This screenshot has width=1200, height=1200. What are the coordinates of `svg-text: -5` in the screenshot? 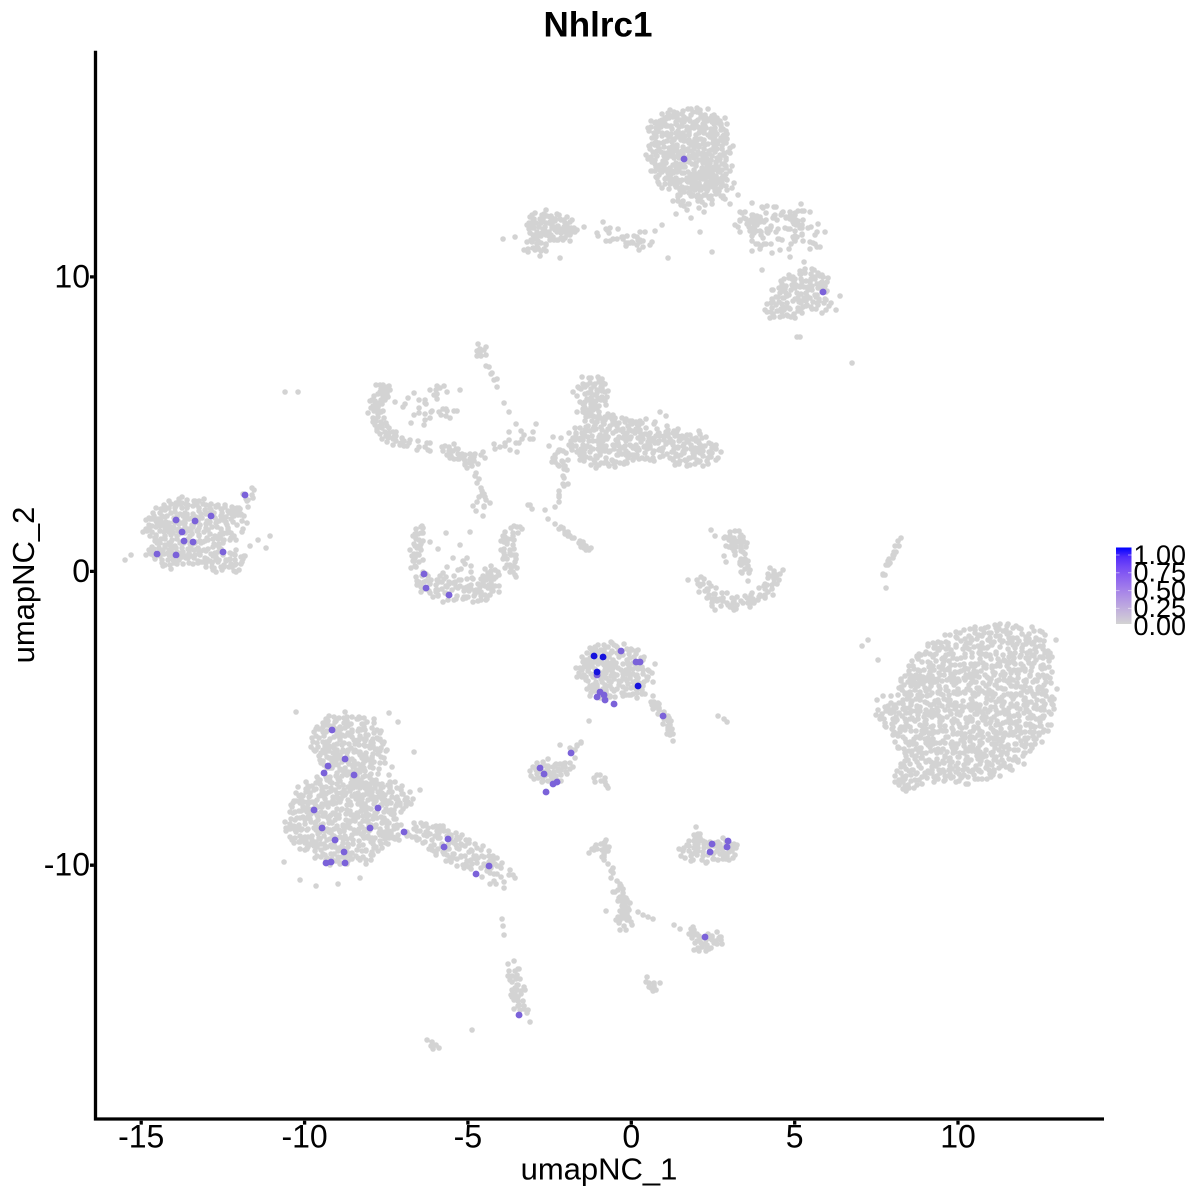 It's located at (468, 1137).